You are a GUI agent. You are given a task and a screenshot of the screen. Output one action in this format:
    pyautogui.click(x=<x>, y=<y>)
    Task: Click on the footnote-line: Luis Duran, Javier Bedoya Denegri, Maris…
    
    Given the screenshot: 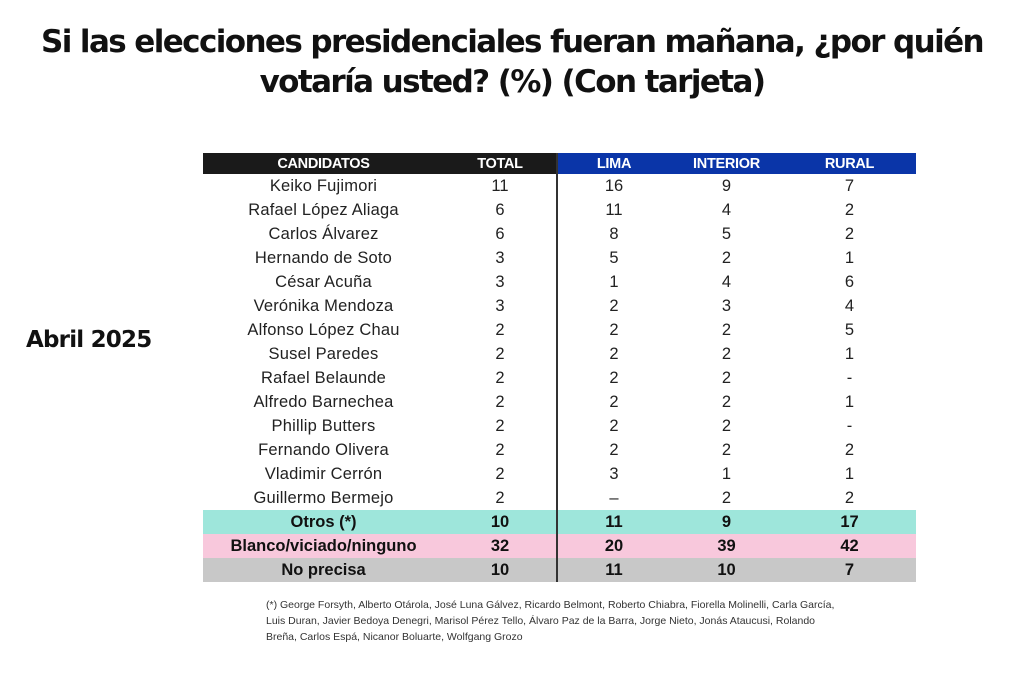 What is the action you would take?
    pyautogui.click(x=541, y=621)
    